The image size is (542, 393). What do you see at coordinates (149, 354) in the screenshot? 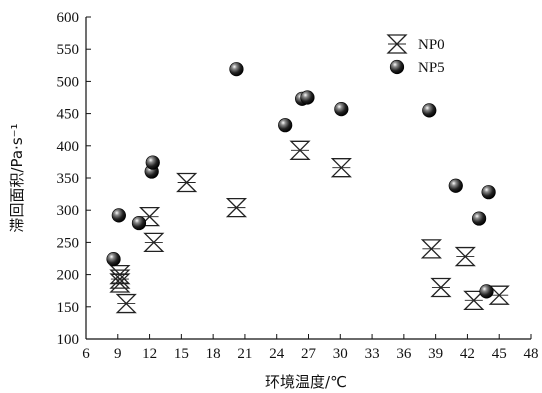
I see `x-tick-label: 12` at bounding box center [149, 354].